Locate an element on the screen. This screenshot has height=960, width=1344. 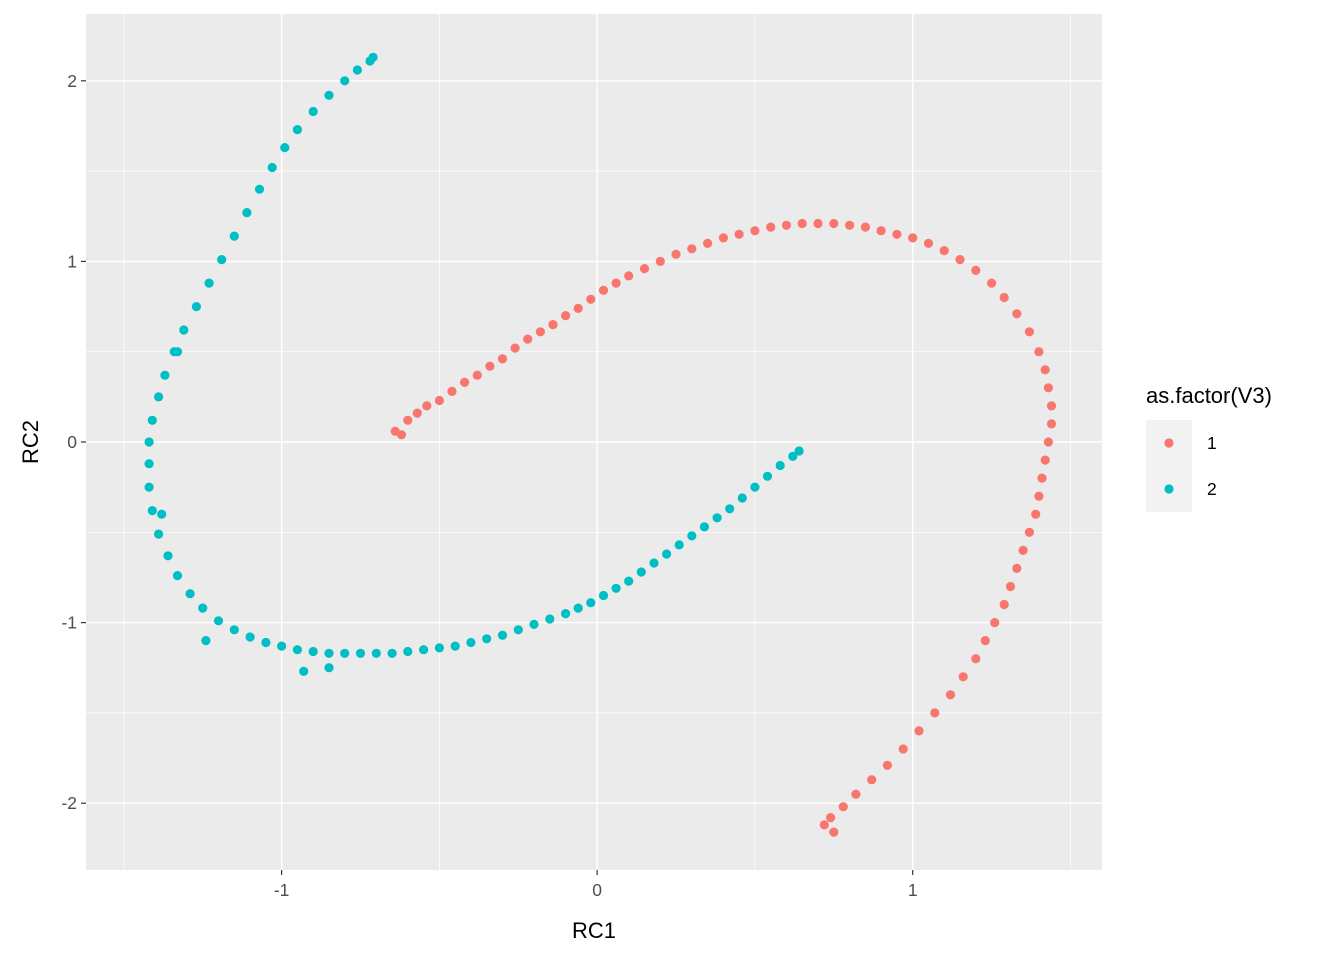
x-tick-label: 1 is located at coordinates (913, 890).